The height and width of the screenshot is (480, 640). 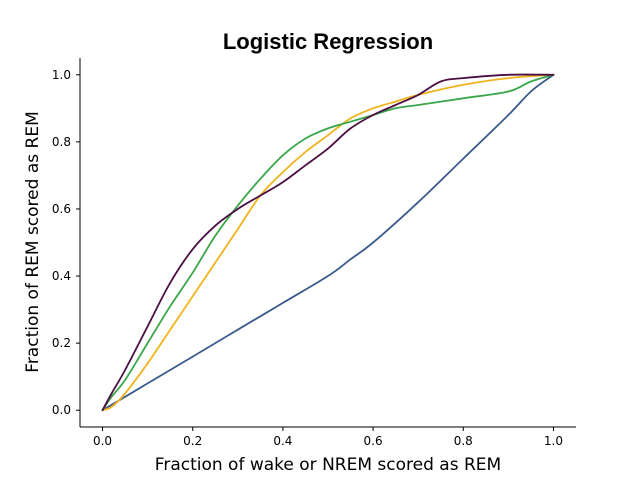 What do you see at coordinates (61, 142) in the screenshot?
I see `y-tick-label: 0.8` at bounding box center [61, 142].